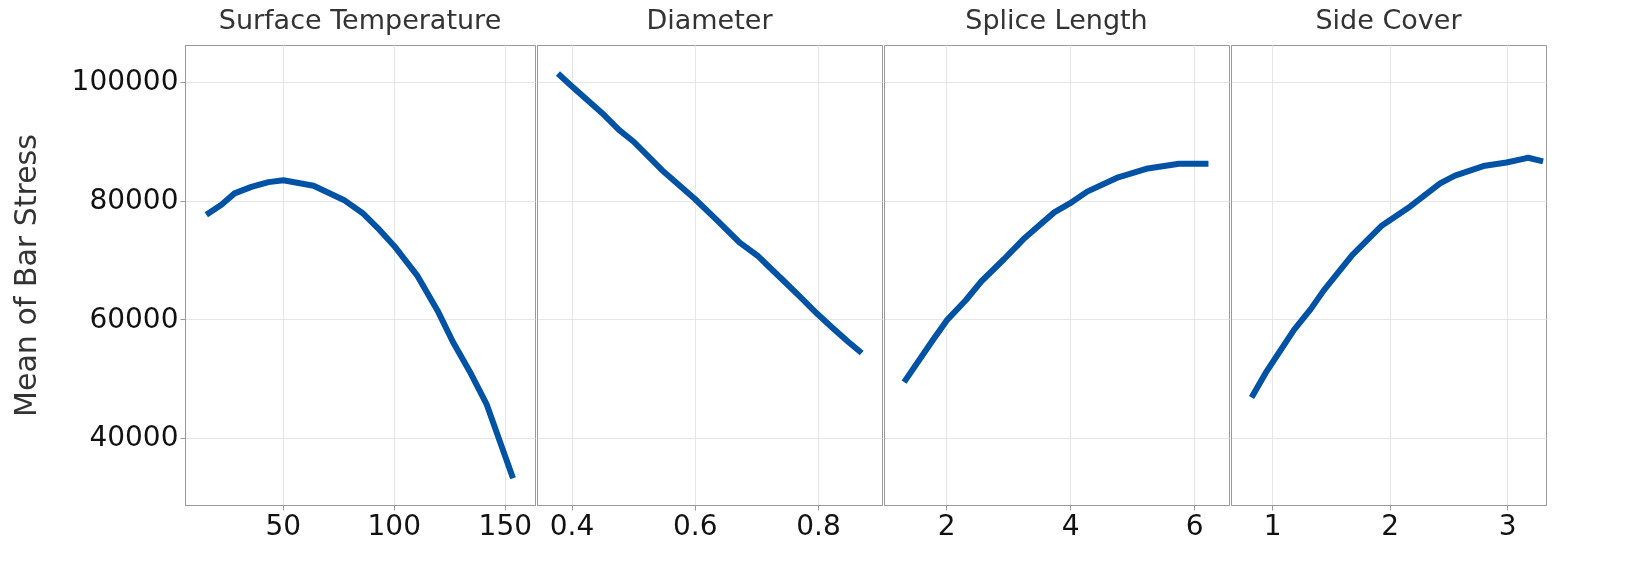 Image resolution: width=1637 pixels, height=561 pixels. I want to click on x-tick-label: 0.6, so click(695, 525).